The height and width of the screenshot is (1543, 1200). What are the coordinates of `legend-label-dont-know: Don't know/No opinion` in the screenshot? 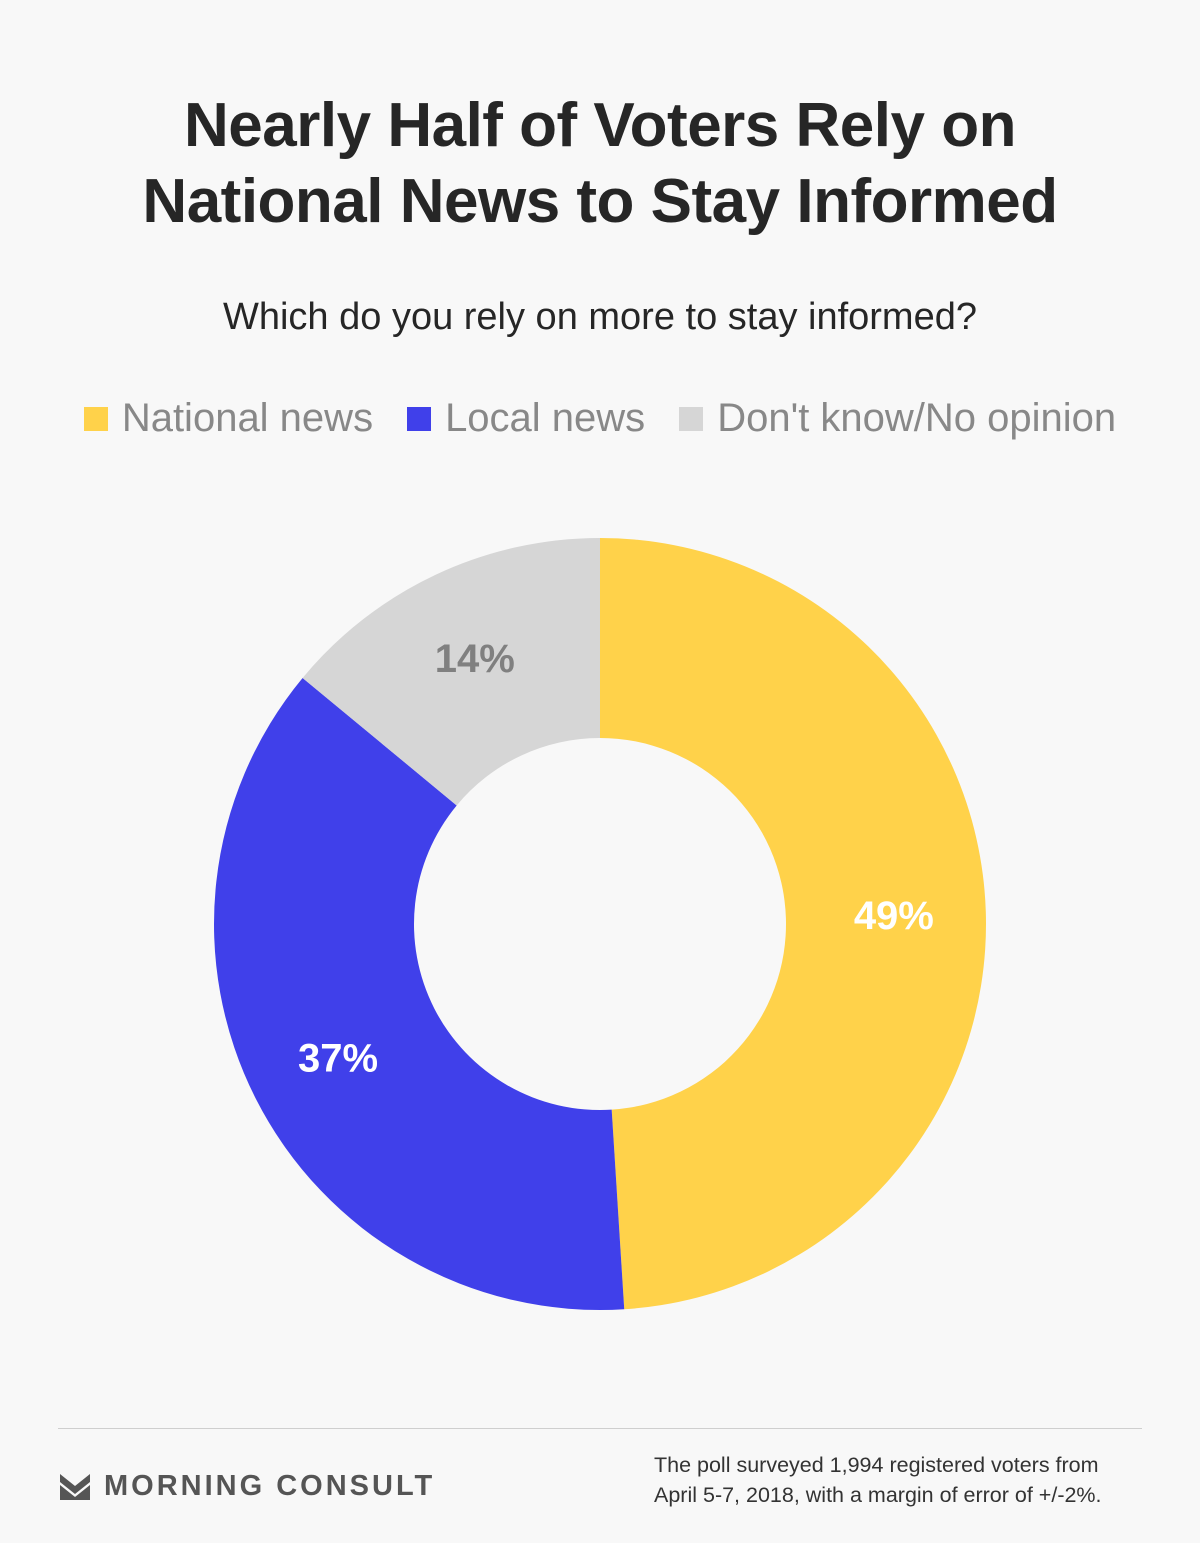 It's located at (917, 418).